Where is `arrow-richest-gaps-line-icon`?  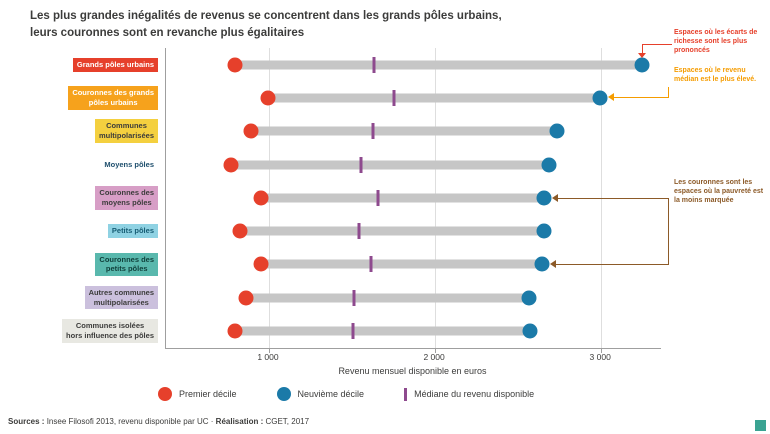 arrow-richest-gaps-line-icon is located at coordinates (657, 44).